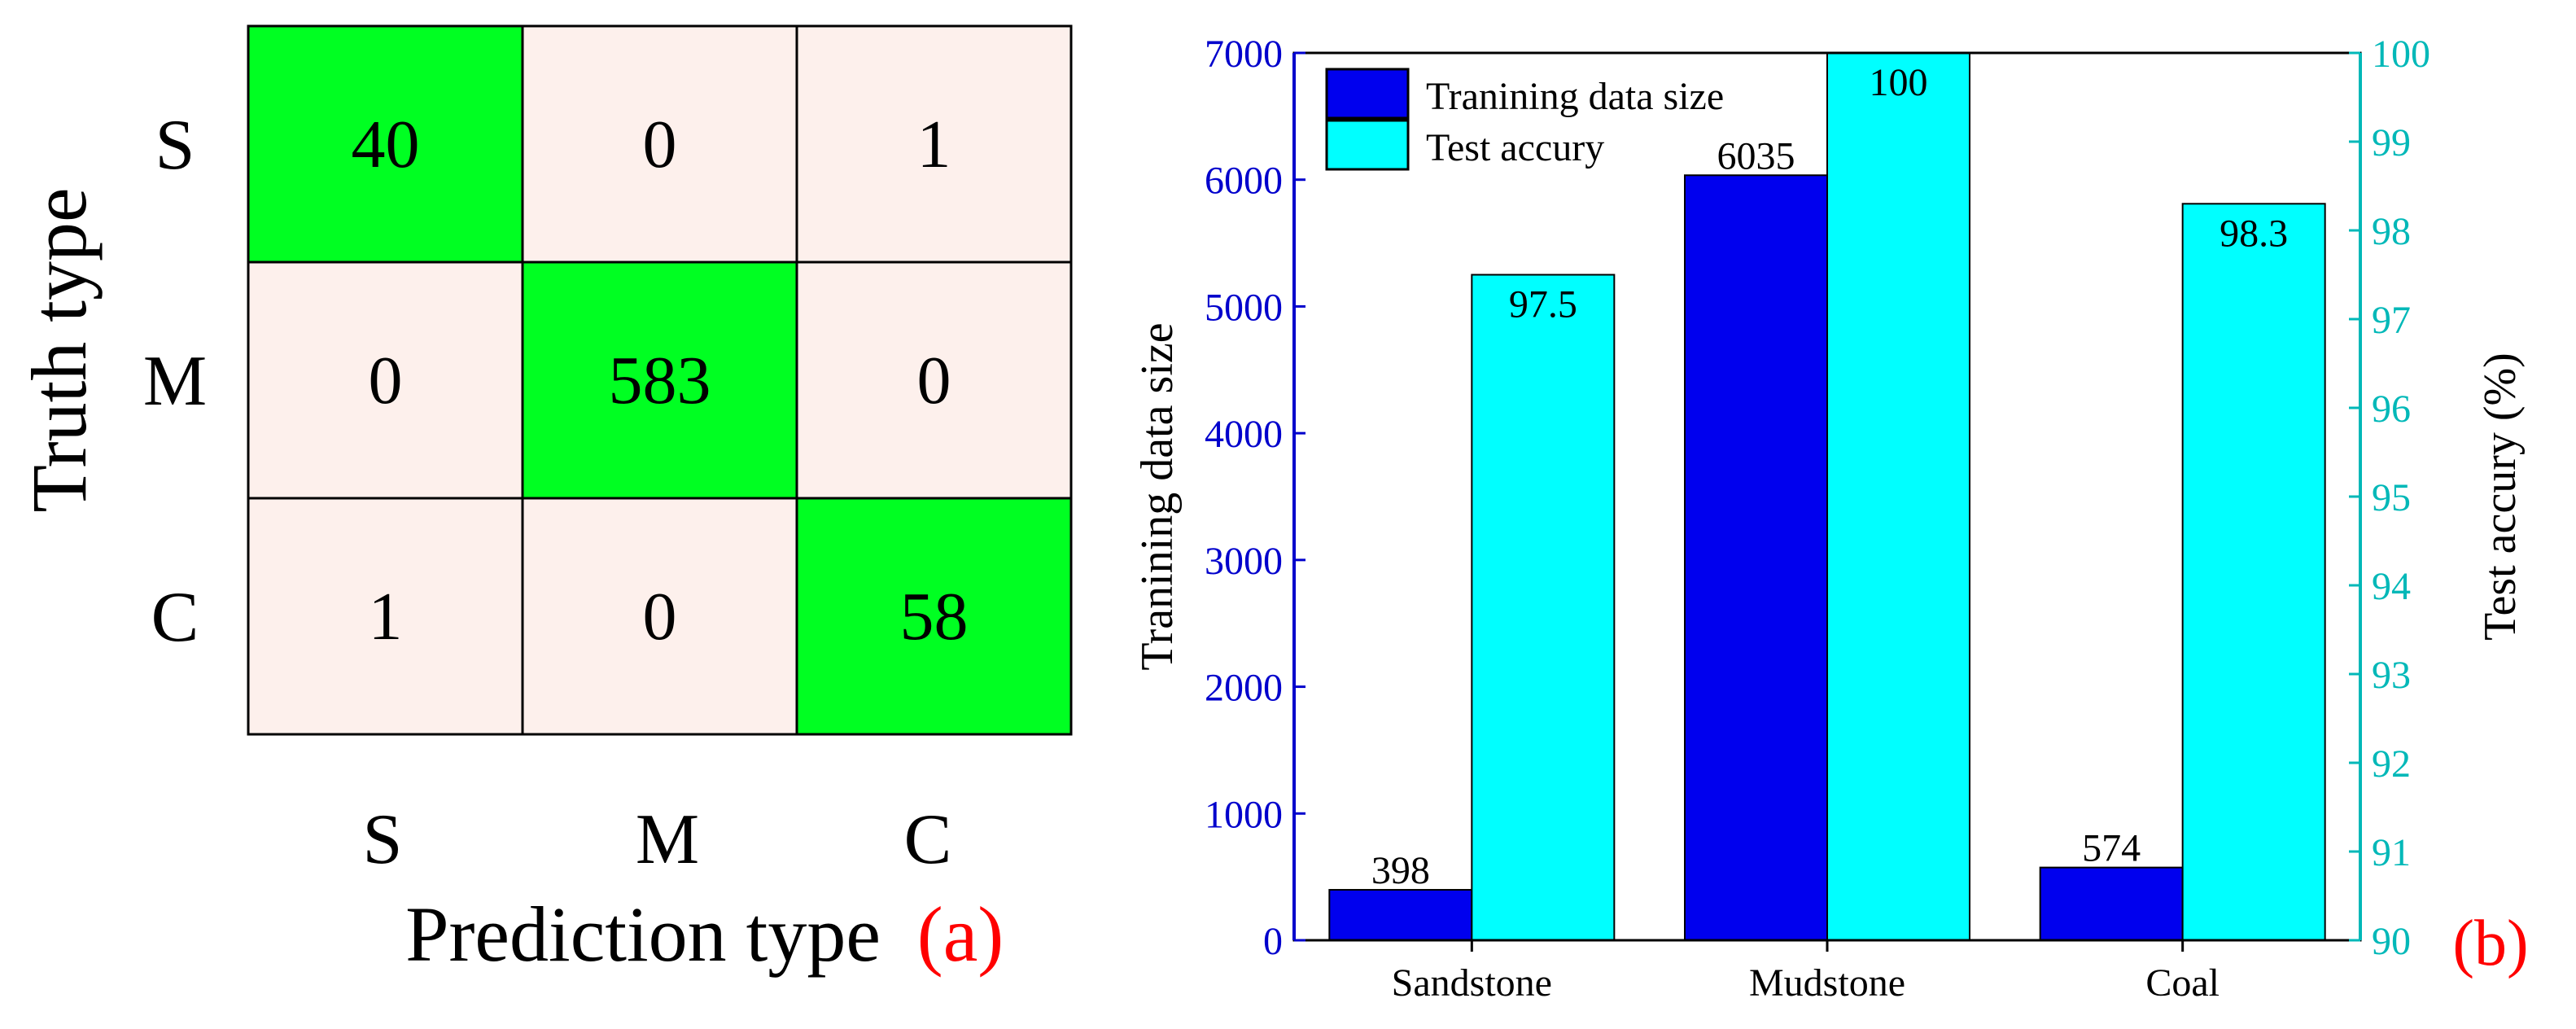 The width and height of the screenshot is (2576, 1029). I want to click on left-axis-title: Tranining data size, so click(1157, 496).